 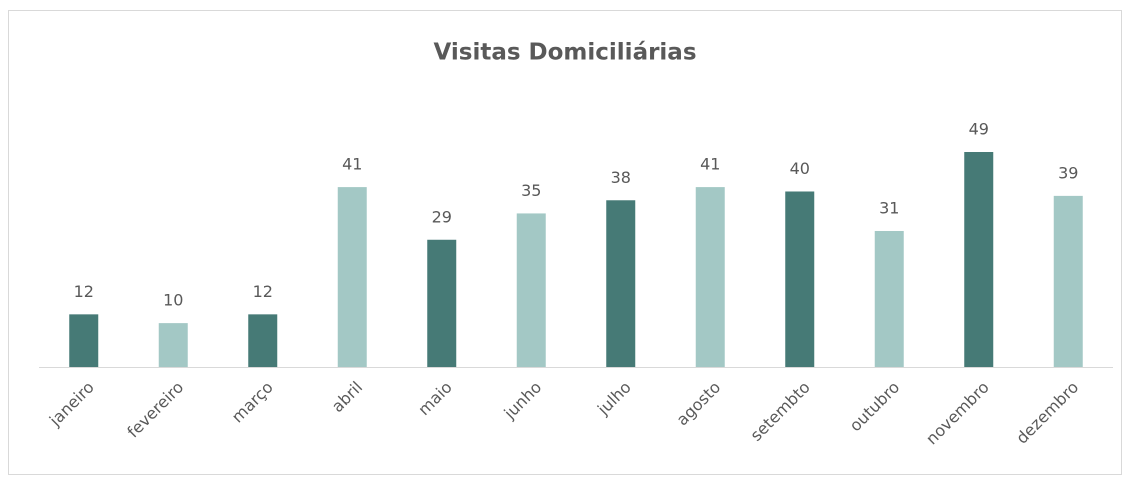 What do you see at coordinates (979, 129) in the screenshot?
I see `value-label: 49` at bounding box center [979, 129].